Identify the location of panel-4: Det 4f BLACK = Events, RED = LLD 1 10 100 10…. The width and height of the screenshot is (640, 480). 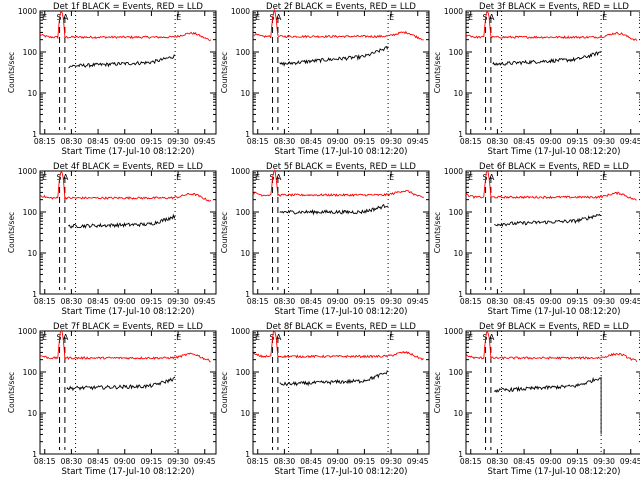
(112, 239).